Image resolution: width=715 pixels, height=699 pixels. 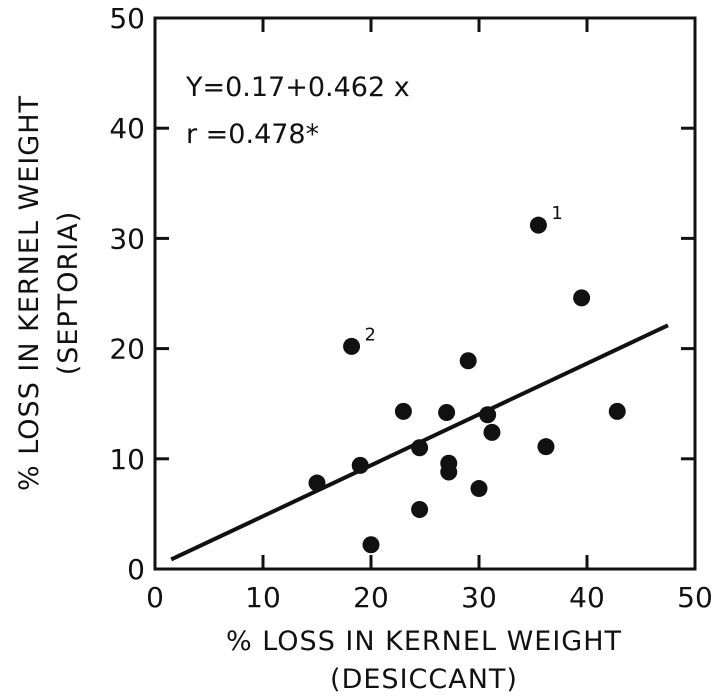 I want to click on y-tick-label-2: 20, so click(x=127, y=349).